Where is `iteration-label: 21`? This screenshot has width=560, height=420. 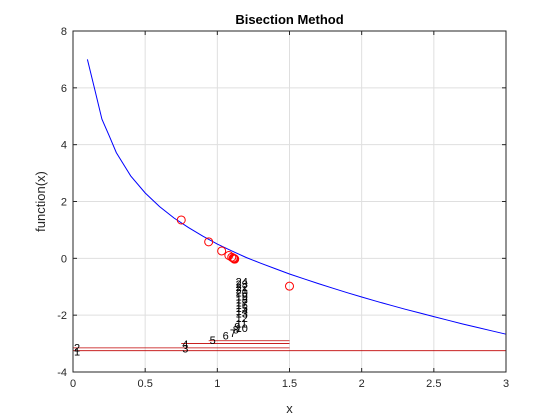 iteration-label: 21 is located at coordinates (242, 291).